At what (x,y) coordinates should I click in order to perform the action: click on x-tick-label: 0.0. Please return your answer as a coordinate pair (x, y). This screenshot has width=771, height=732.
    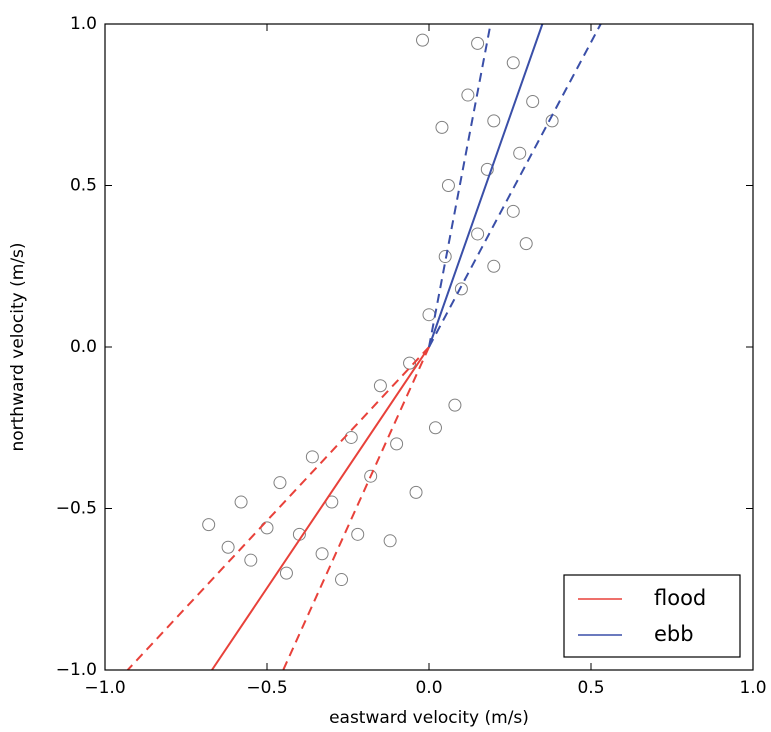
    Looking at the image, I should click on (428, 688).